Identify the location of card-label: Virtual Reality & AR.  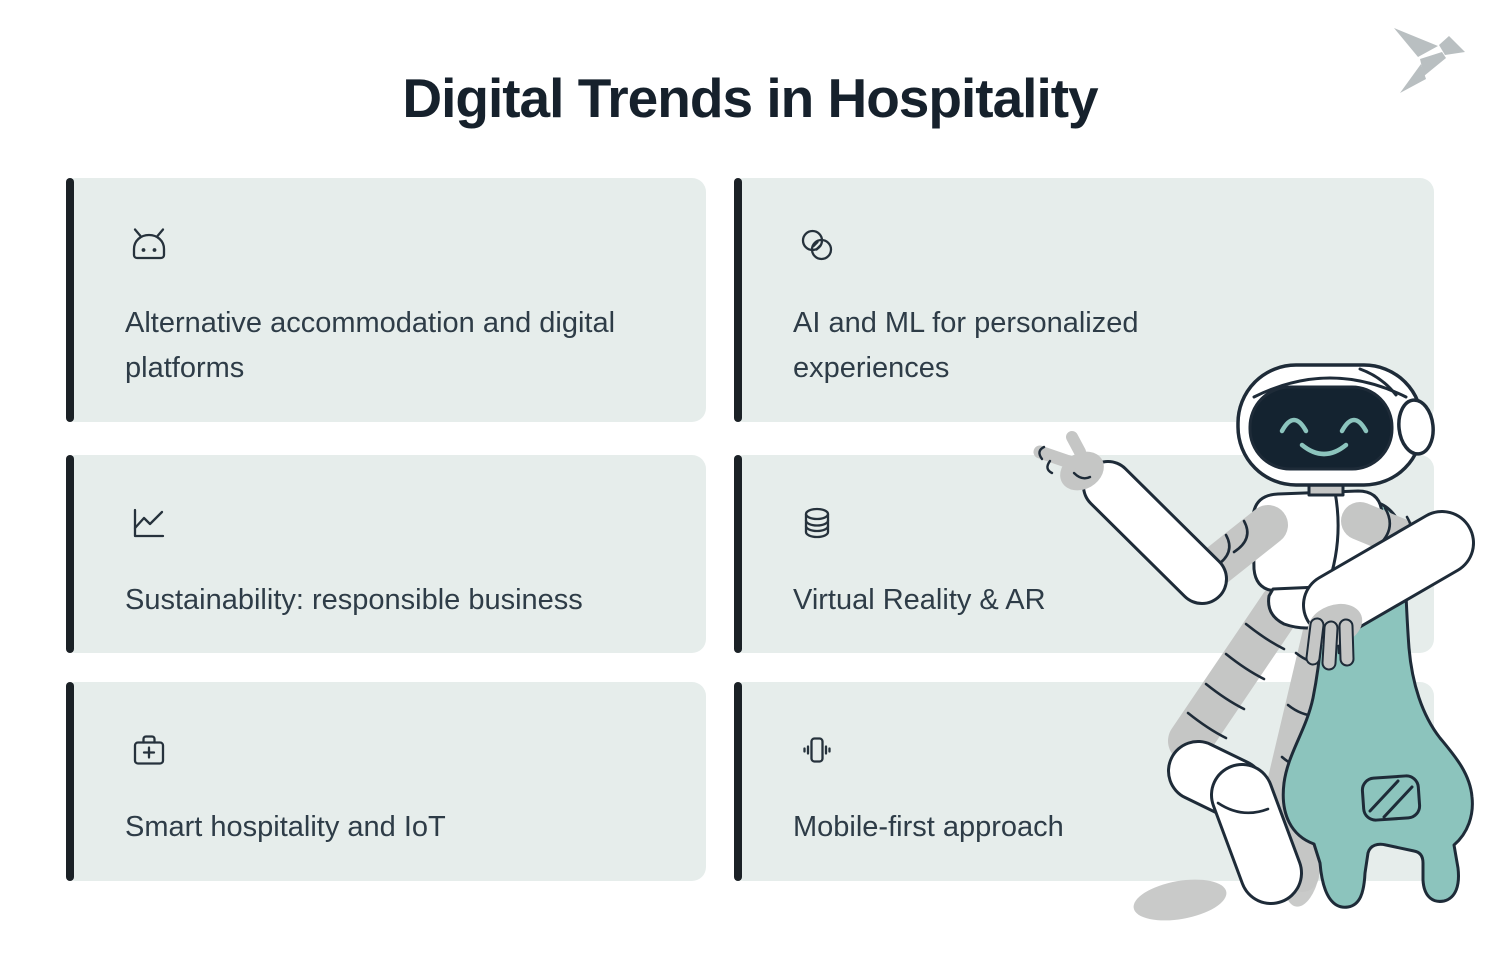
(919, 600).